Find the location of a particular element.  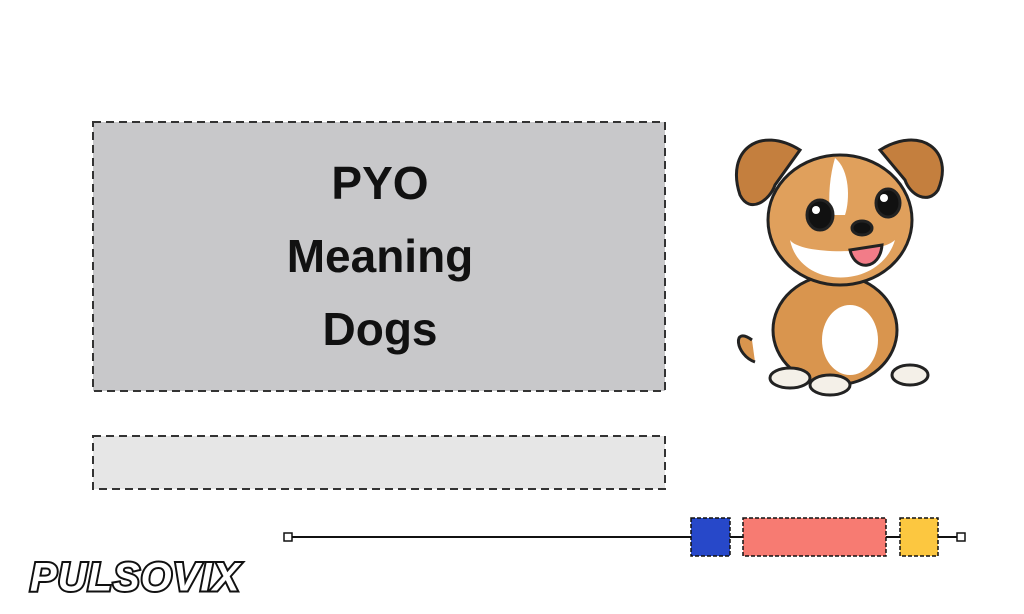

title-line: PYO is located at coordinates (379, 183).